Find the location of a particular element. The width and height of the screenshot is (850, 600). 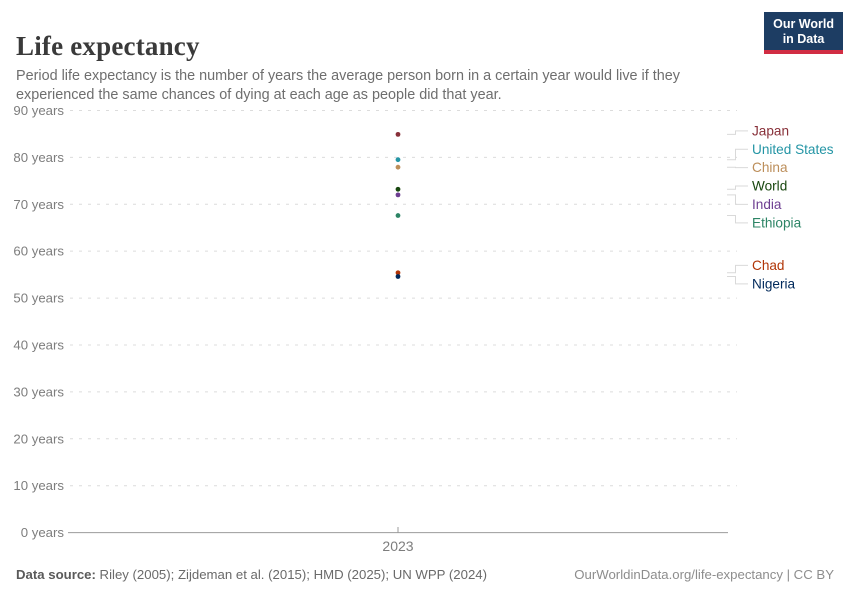

series-label-china: China is located at coordinates (770, 167).